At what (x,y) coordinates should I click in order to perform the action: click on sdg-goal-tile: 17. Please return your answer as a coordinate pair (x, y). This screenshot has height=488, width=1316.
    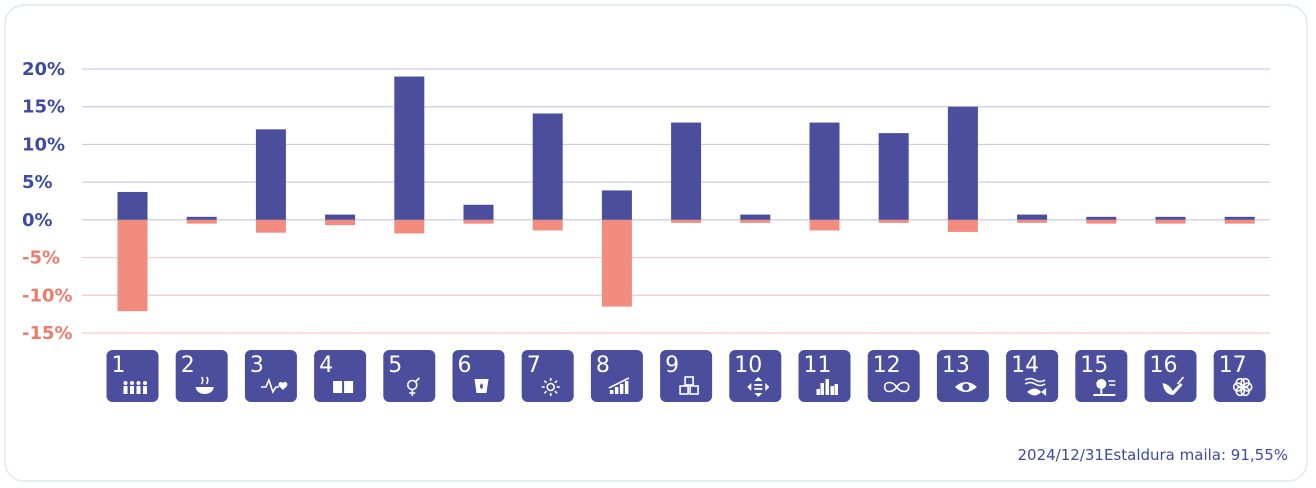
    Looking at the image, I should click on (1239, 376).